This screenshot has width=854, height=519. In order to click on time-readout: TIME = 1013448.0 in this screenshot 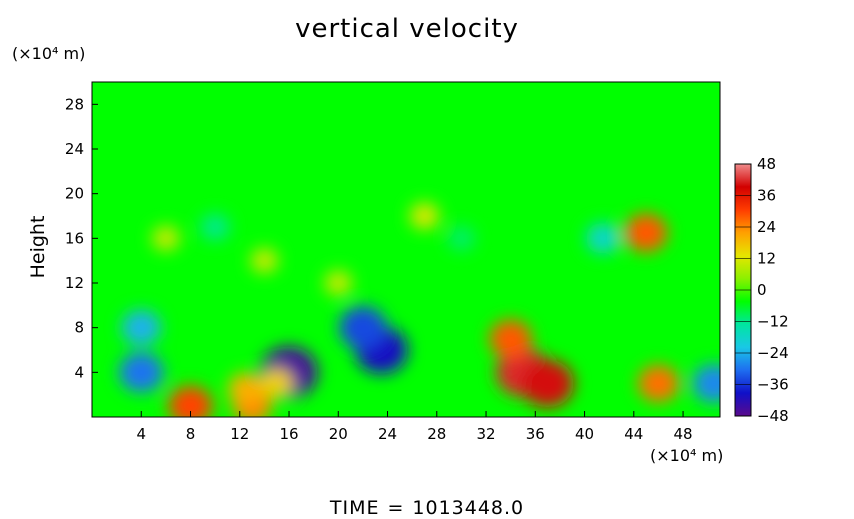, I will do `click(427, 508)`.